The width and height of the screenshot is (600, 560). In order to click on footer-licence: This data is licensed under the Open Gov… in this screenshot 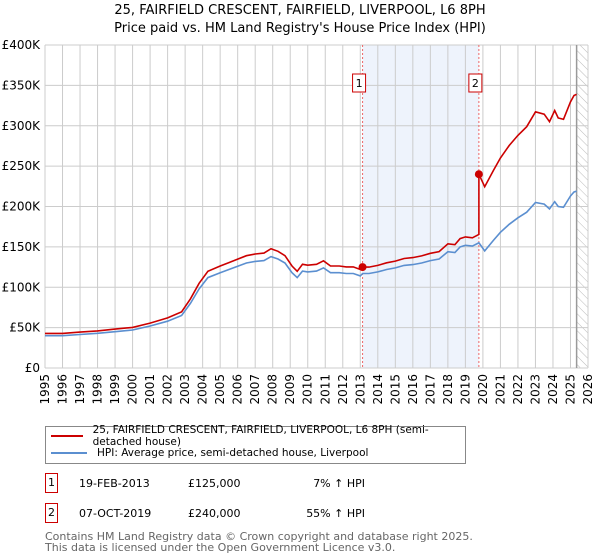, I will do `click(220, 547)`.